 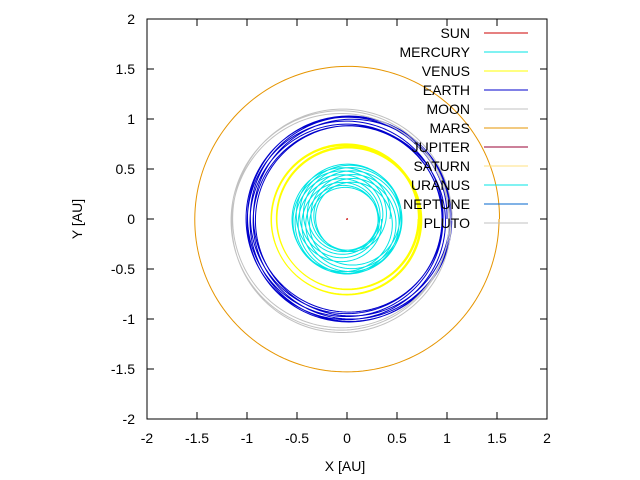 What do you see at coordinates (497, 438) in the screenshot?
I see `x-tick-label: 1.5` at bounding box center [497, 438].